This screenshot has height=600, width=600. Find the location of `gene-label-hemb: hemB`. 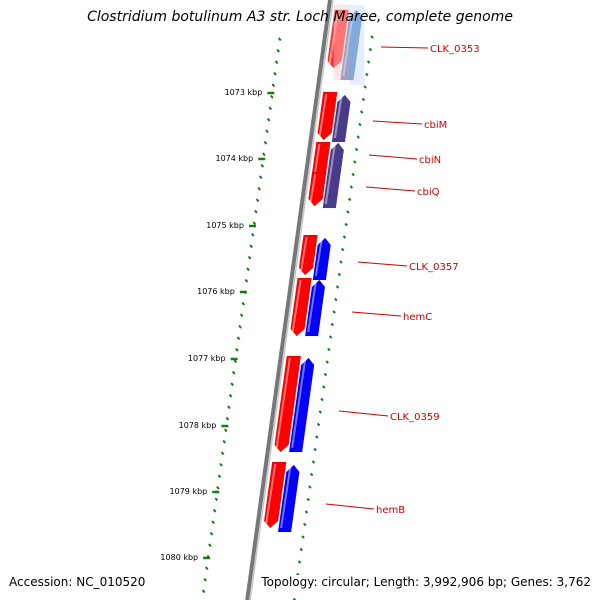

gene-label-hemb: hemB is located at coordinates (390, 510).